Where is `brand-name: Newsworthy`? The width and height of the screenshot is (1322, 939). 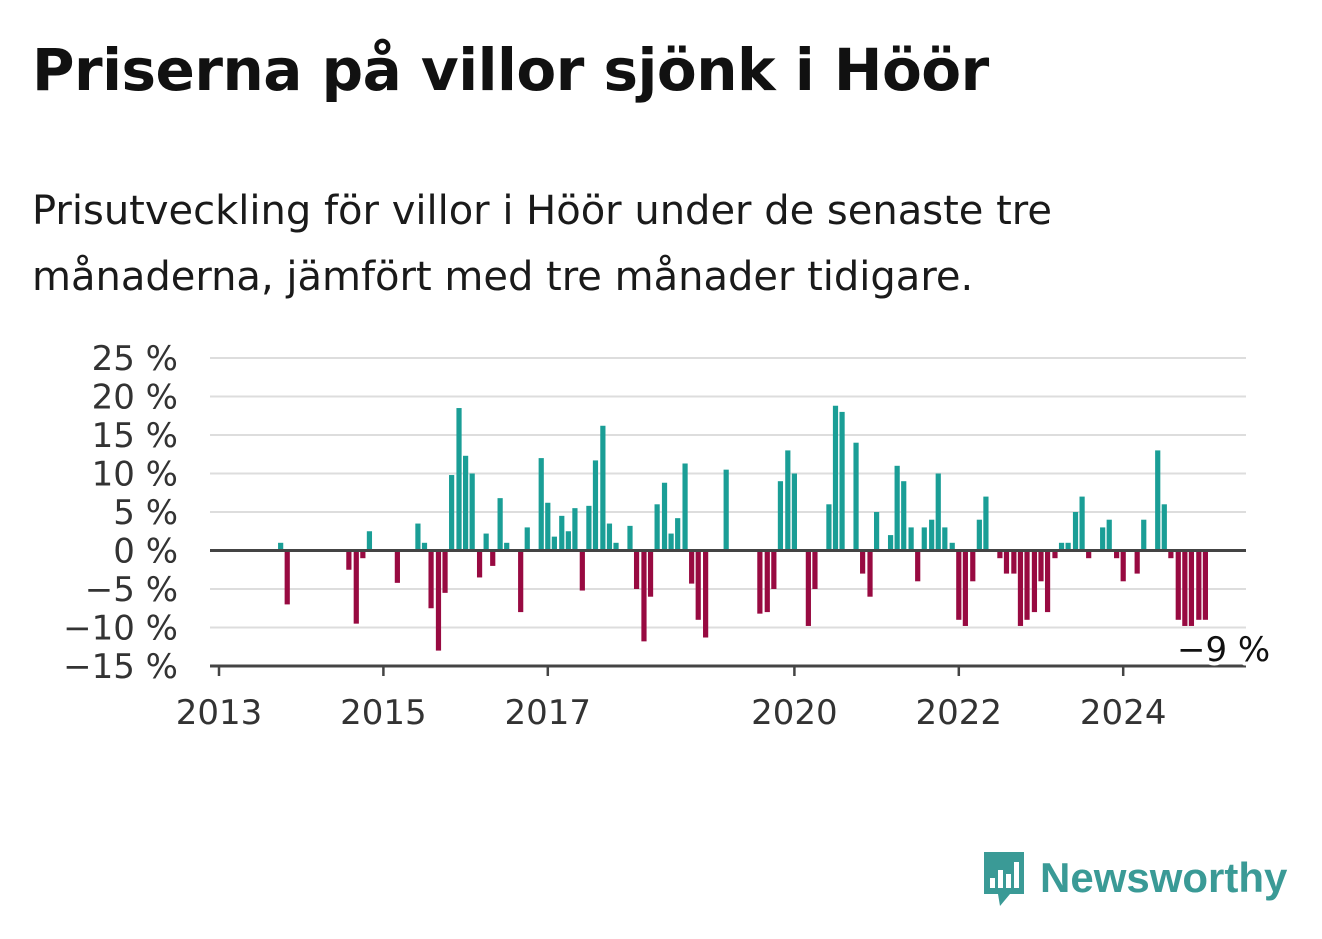
brand-name: Newsworthy is located at coordinates (1164, 877).